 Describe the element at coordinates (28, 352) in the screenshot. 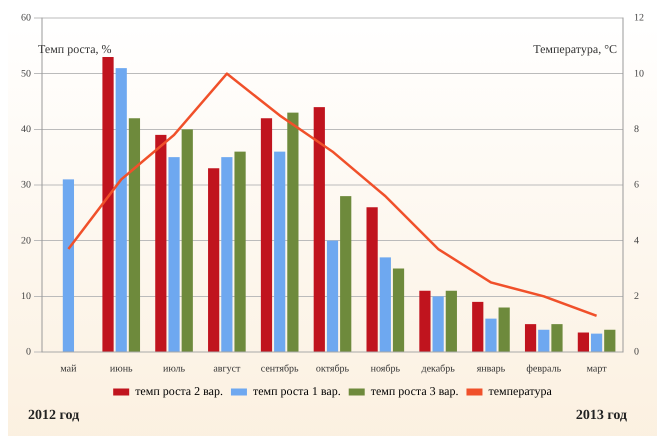

I see `y-tick-label: 0` at that location.